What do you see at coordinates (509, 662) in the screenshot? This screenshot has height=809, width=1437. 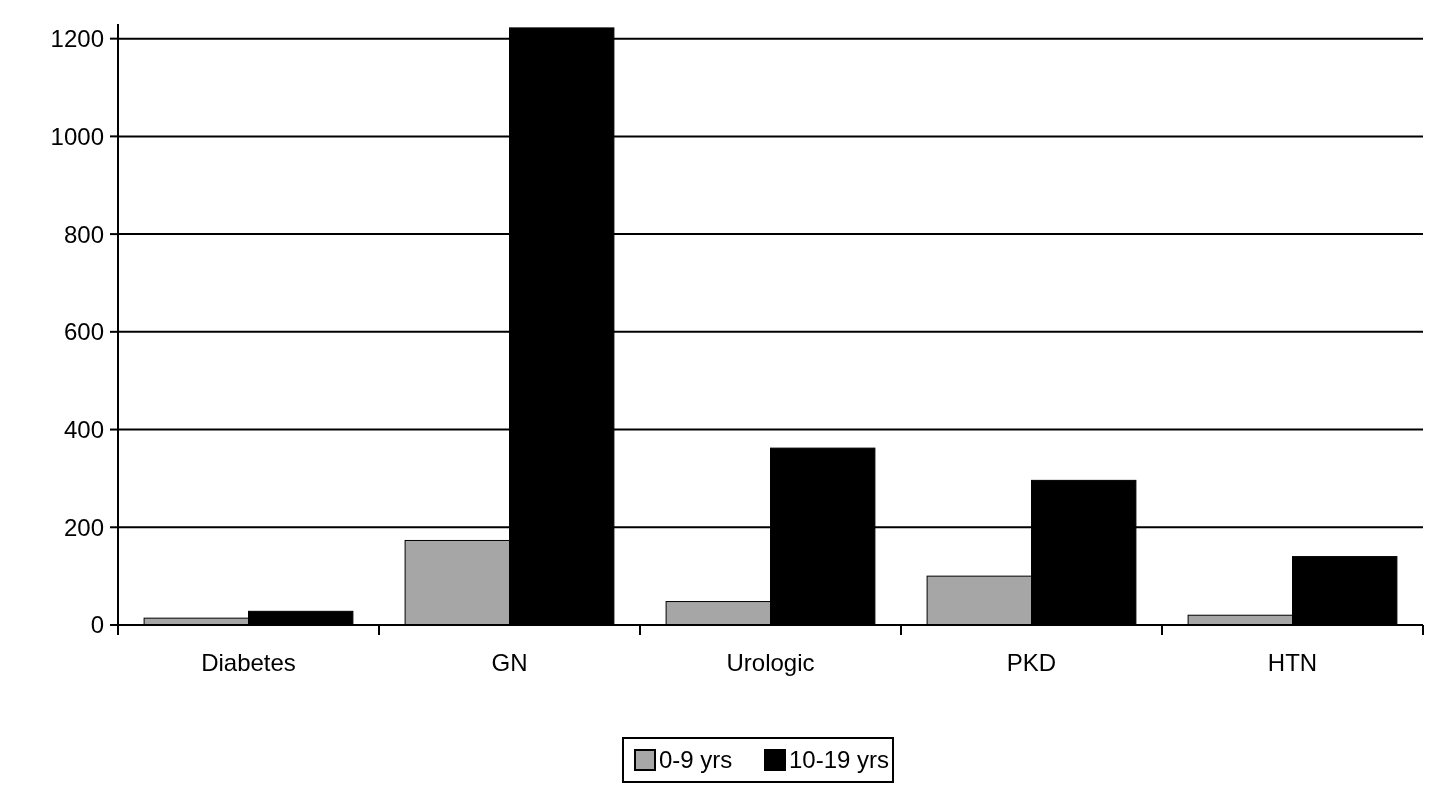 I see `x-tick-label: GN` at bounding box center [509, 662].